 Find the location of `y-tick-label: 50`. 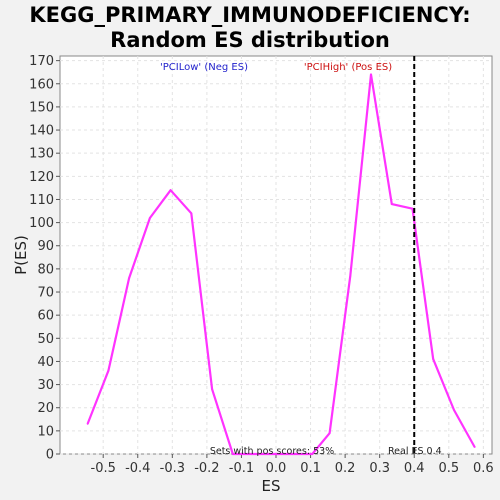

y-tick-label: 50 is located at coordinates (45, 339).